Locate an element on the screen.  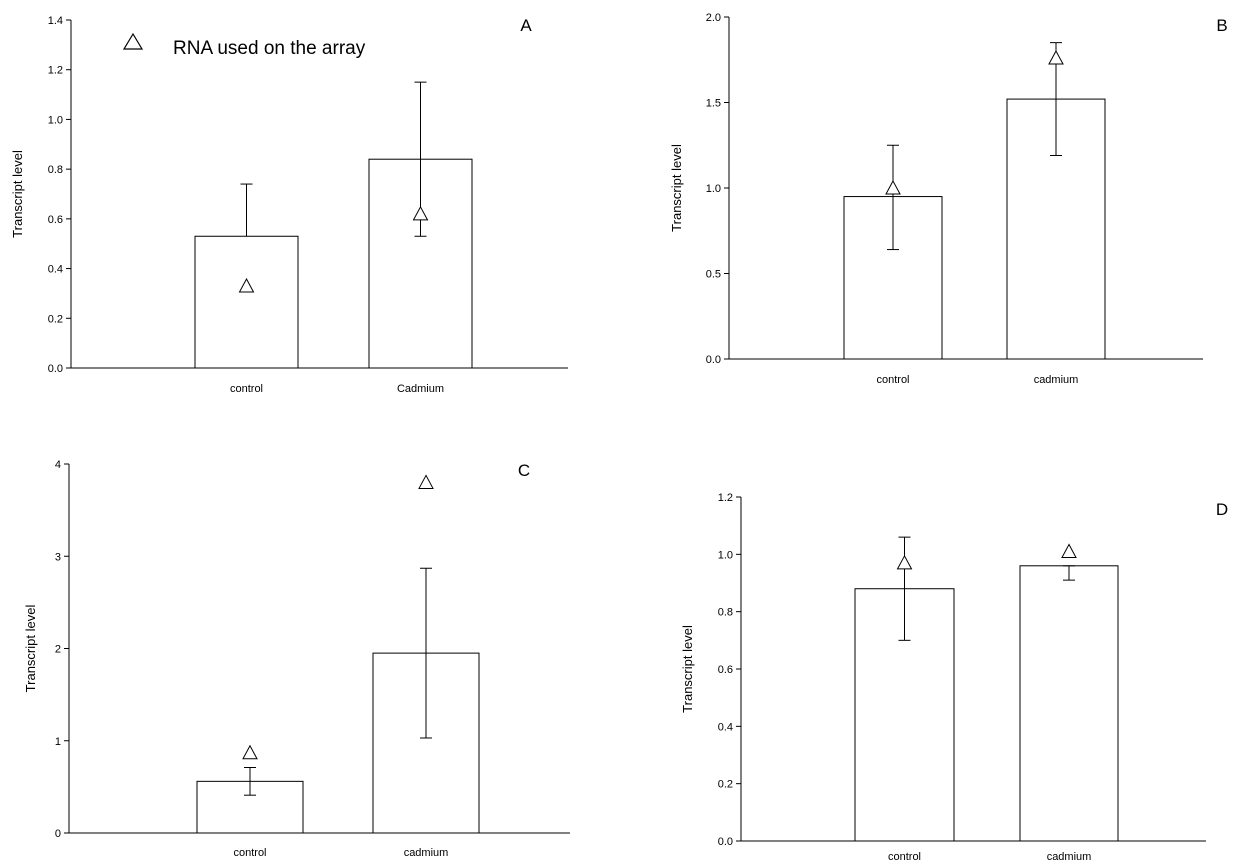
panel-letter: B is located at coordinates (1221, 25).